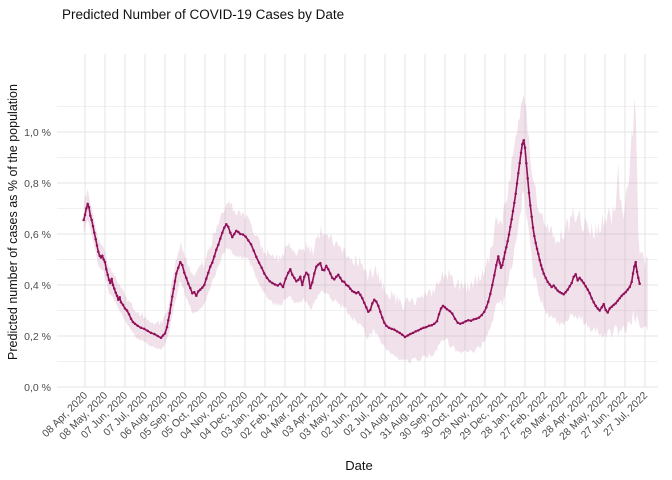 This screenshot has width=672, height=480. What do you see at coordinates (37, 388) in the screenshot?
I see `y-tick-label: 0,0 %` at bounding box center [37, 388].